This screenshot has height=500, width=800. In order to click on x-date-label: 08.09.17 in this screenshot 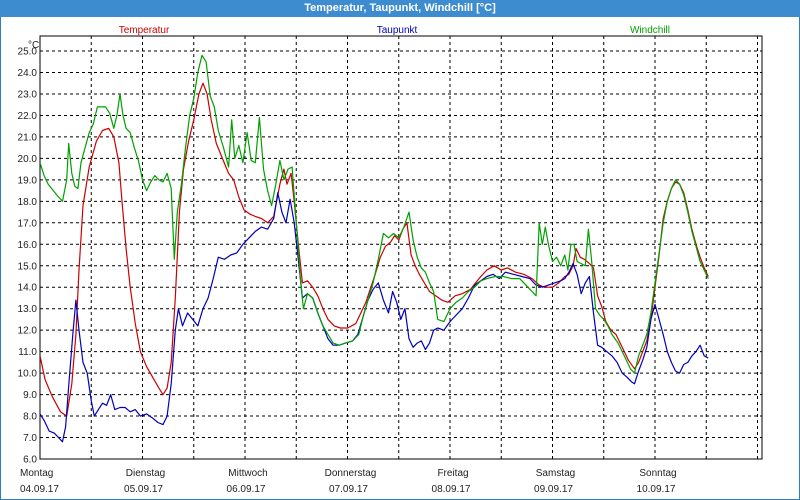, I will do `click(451, 489)`.